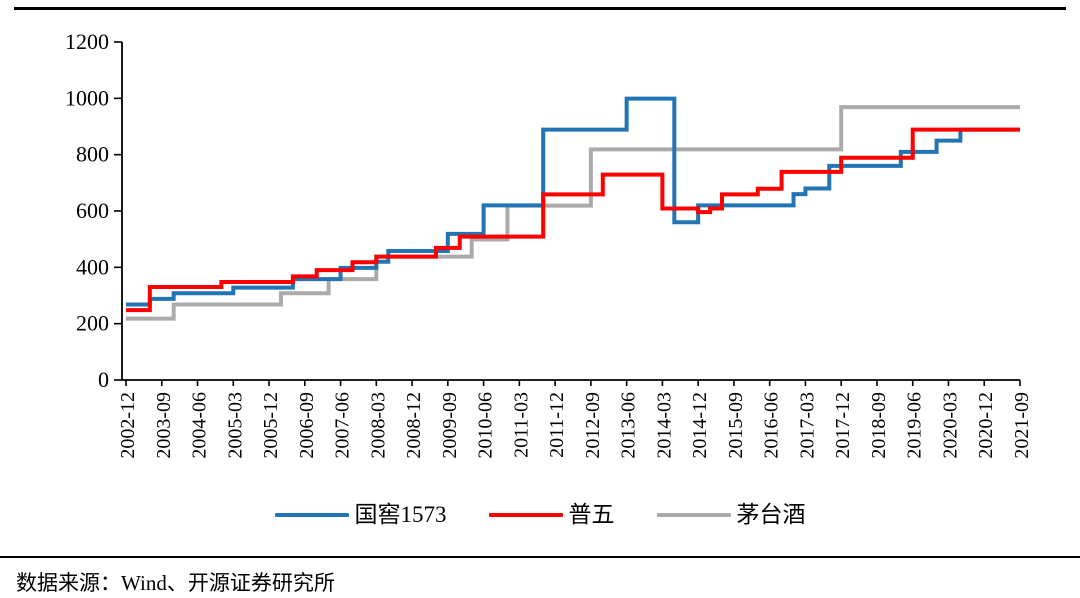 The height and width of the screenshot is (598, 1080). I want to click on legend-item-maotai: 茅台酒, so click(731, 514).